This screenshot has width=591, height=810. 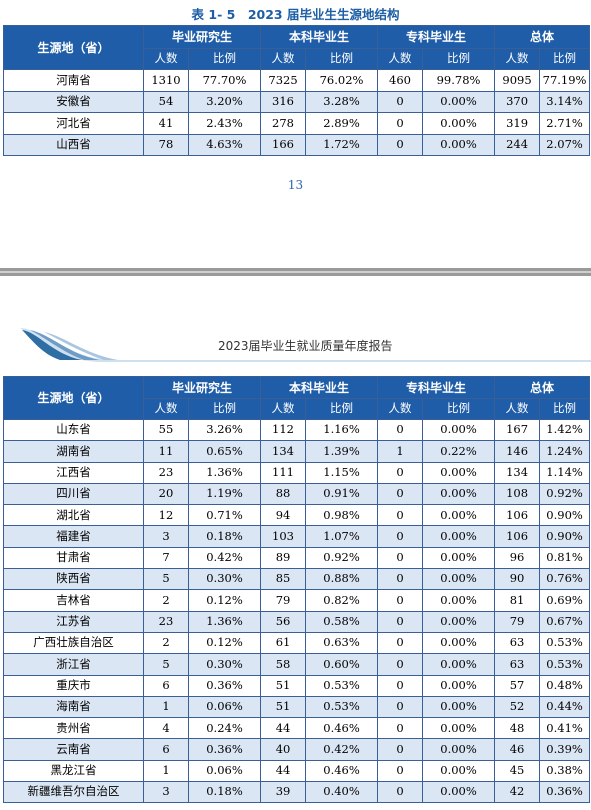 I want to click on origin-cell: 湖北省, so click(x=73, y=515).